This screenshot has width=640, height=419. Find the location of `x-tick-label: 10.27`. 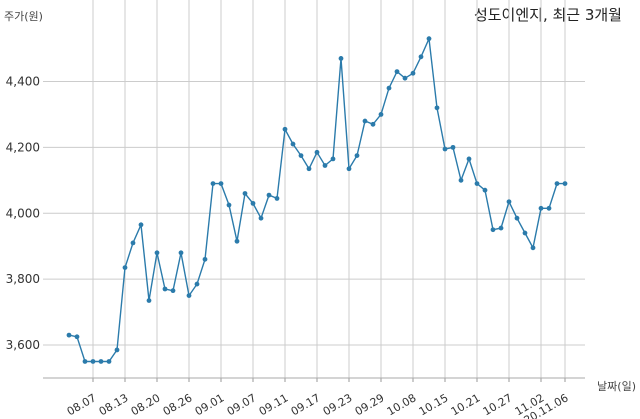

x-tick-label: 10.27 is located at coordinates (498, 404).